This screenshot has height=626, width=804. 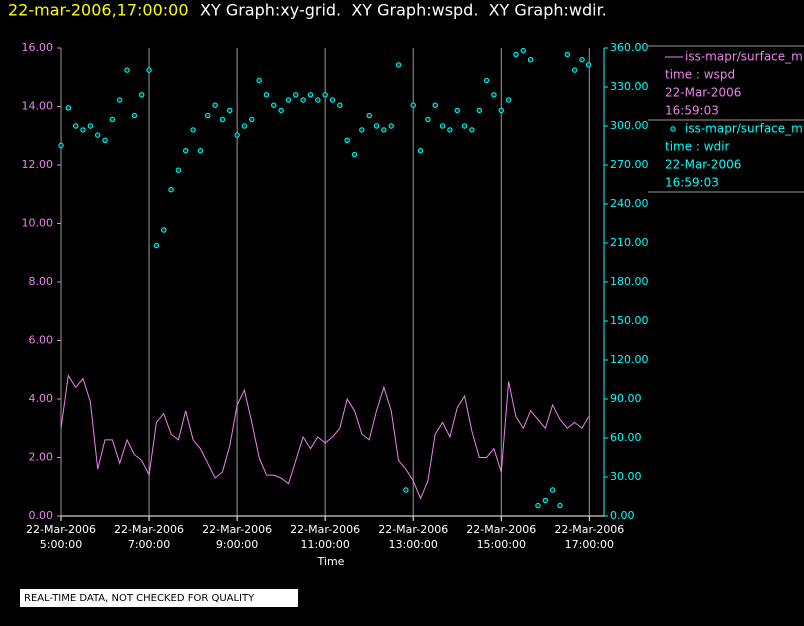 I want to click on y-tick-label: 14.00, so click(x=38, y=106).